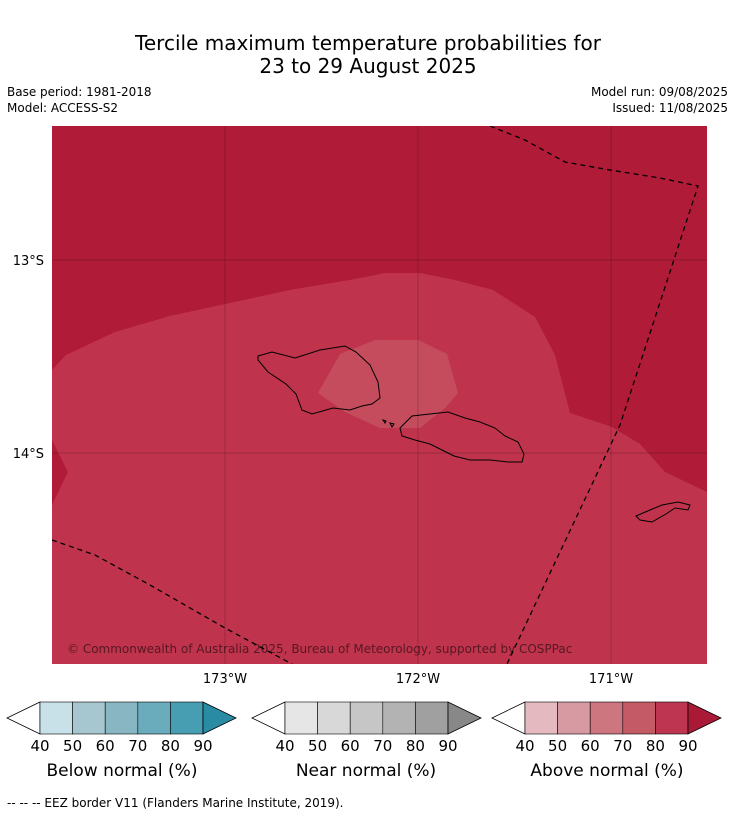  What do you see at coordinates (687, 746) in the screenshot?
I see `colorbar-above-tick-label: 90` at bounding box center [687, 746].